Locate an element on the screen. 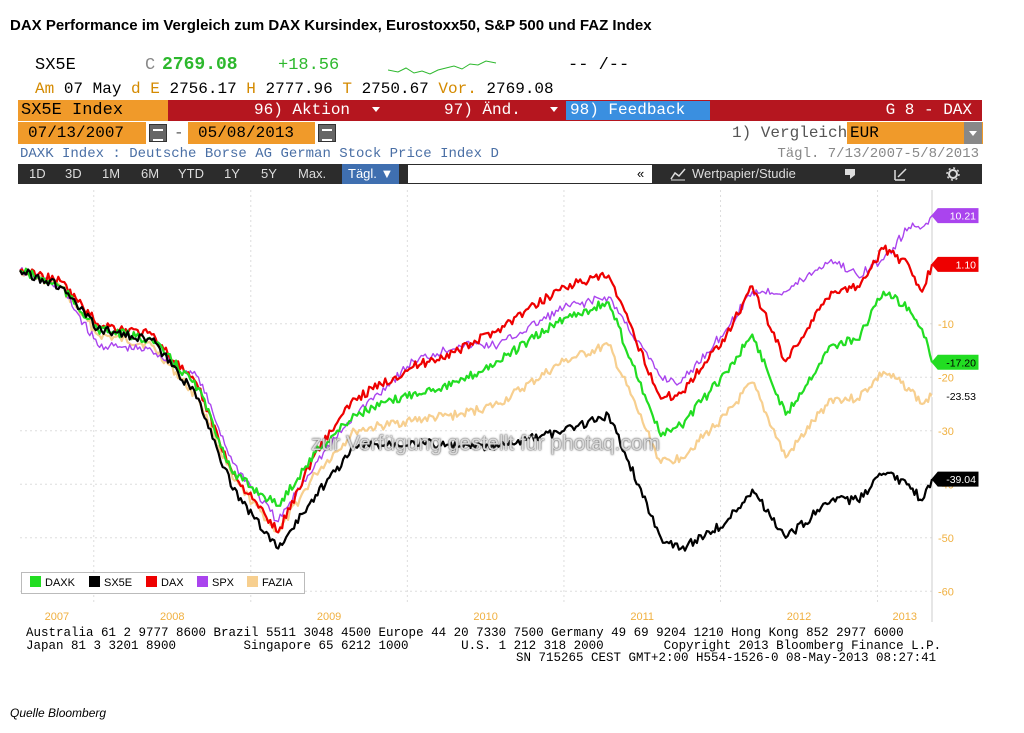 This screenshot has width=1024, height=733. last-value-label: -23.53 is located at coordinates (961, 397).